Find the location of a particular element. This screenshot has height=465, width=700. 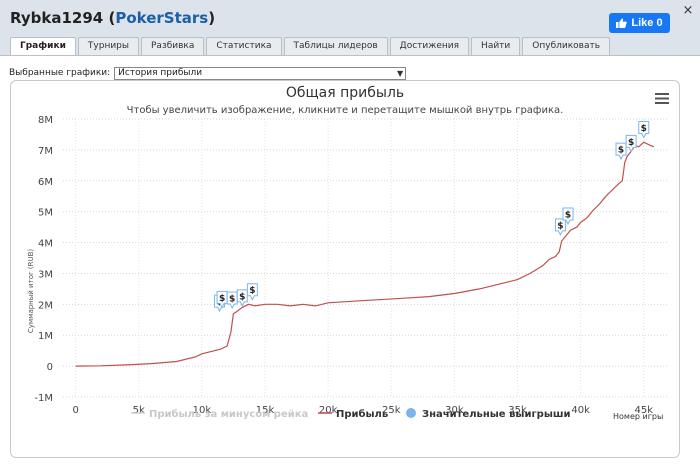

y-tick-label: -1M is located at coordinates (43, 398).